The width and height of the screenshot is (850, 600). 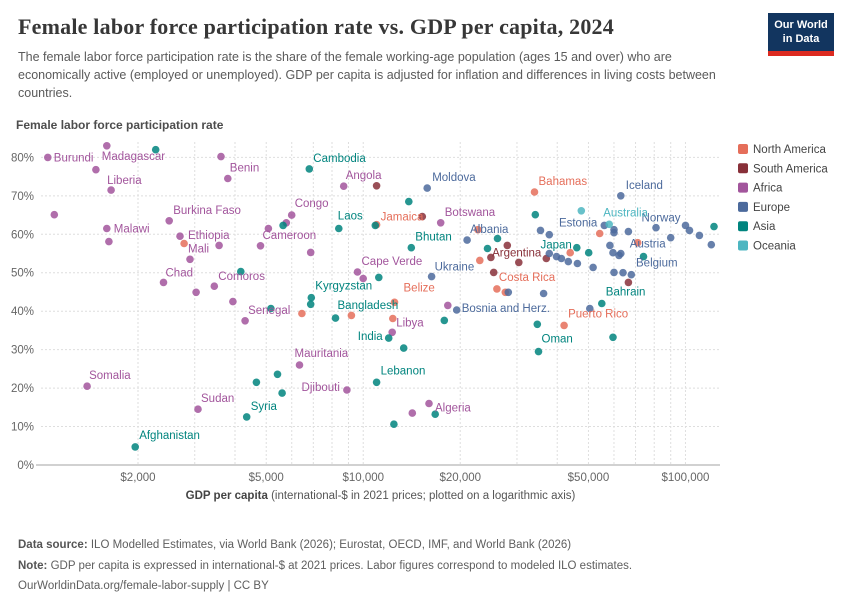 What do you see at coordinates (357, 272) in the screenshot?
I see `data-point-cape-verde` at bounding box center [357, 272].